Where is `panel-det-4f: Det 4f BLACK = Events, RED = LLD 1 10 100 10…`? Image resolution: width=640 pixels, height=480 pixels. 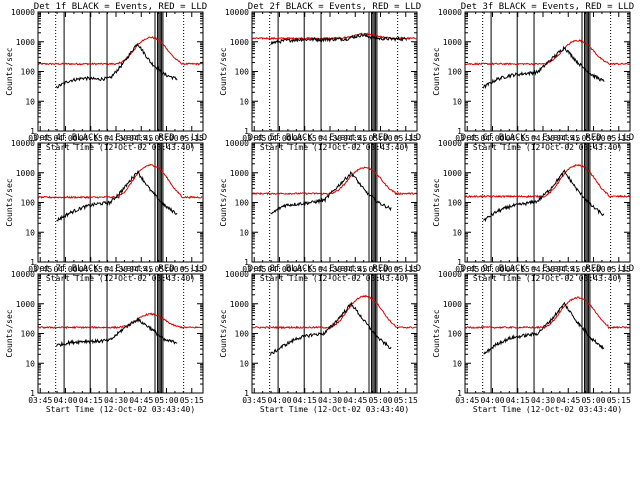 panel-det-4f: Det 4f BLACK = Events, RED = LLD 1 10 100 10… is located at coordinates (106, 208).